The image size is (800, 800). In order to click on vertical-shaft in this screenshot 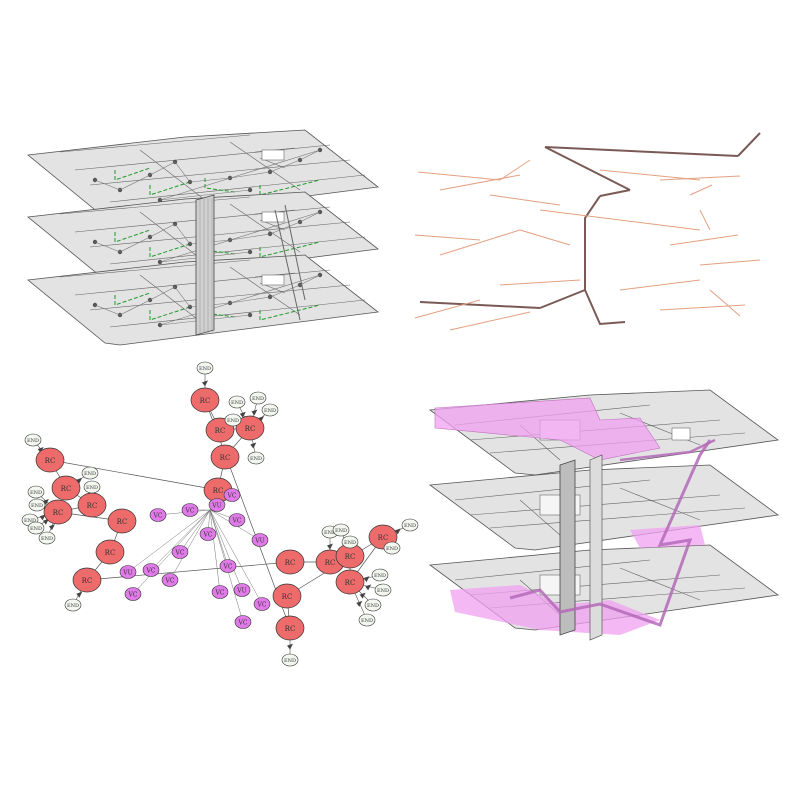, I will do `click(250, 265)`.